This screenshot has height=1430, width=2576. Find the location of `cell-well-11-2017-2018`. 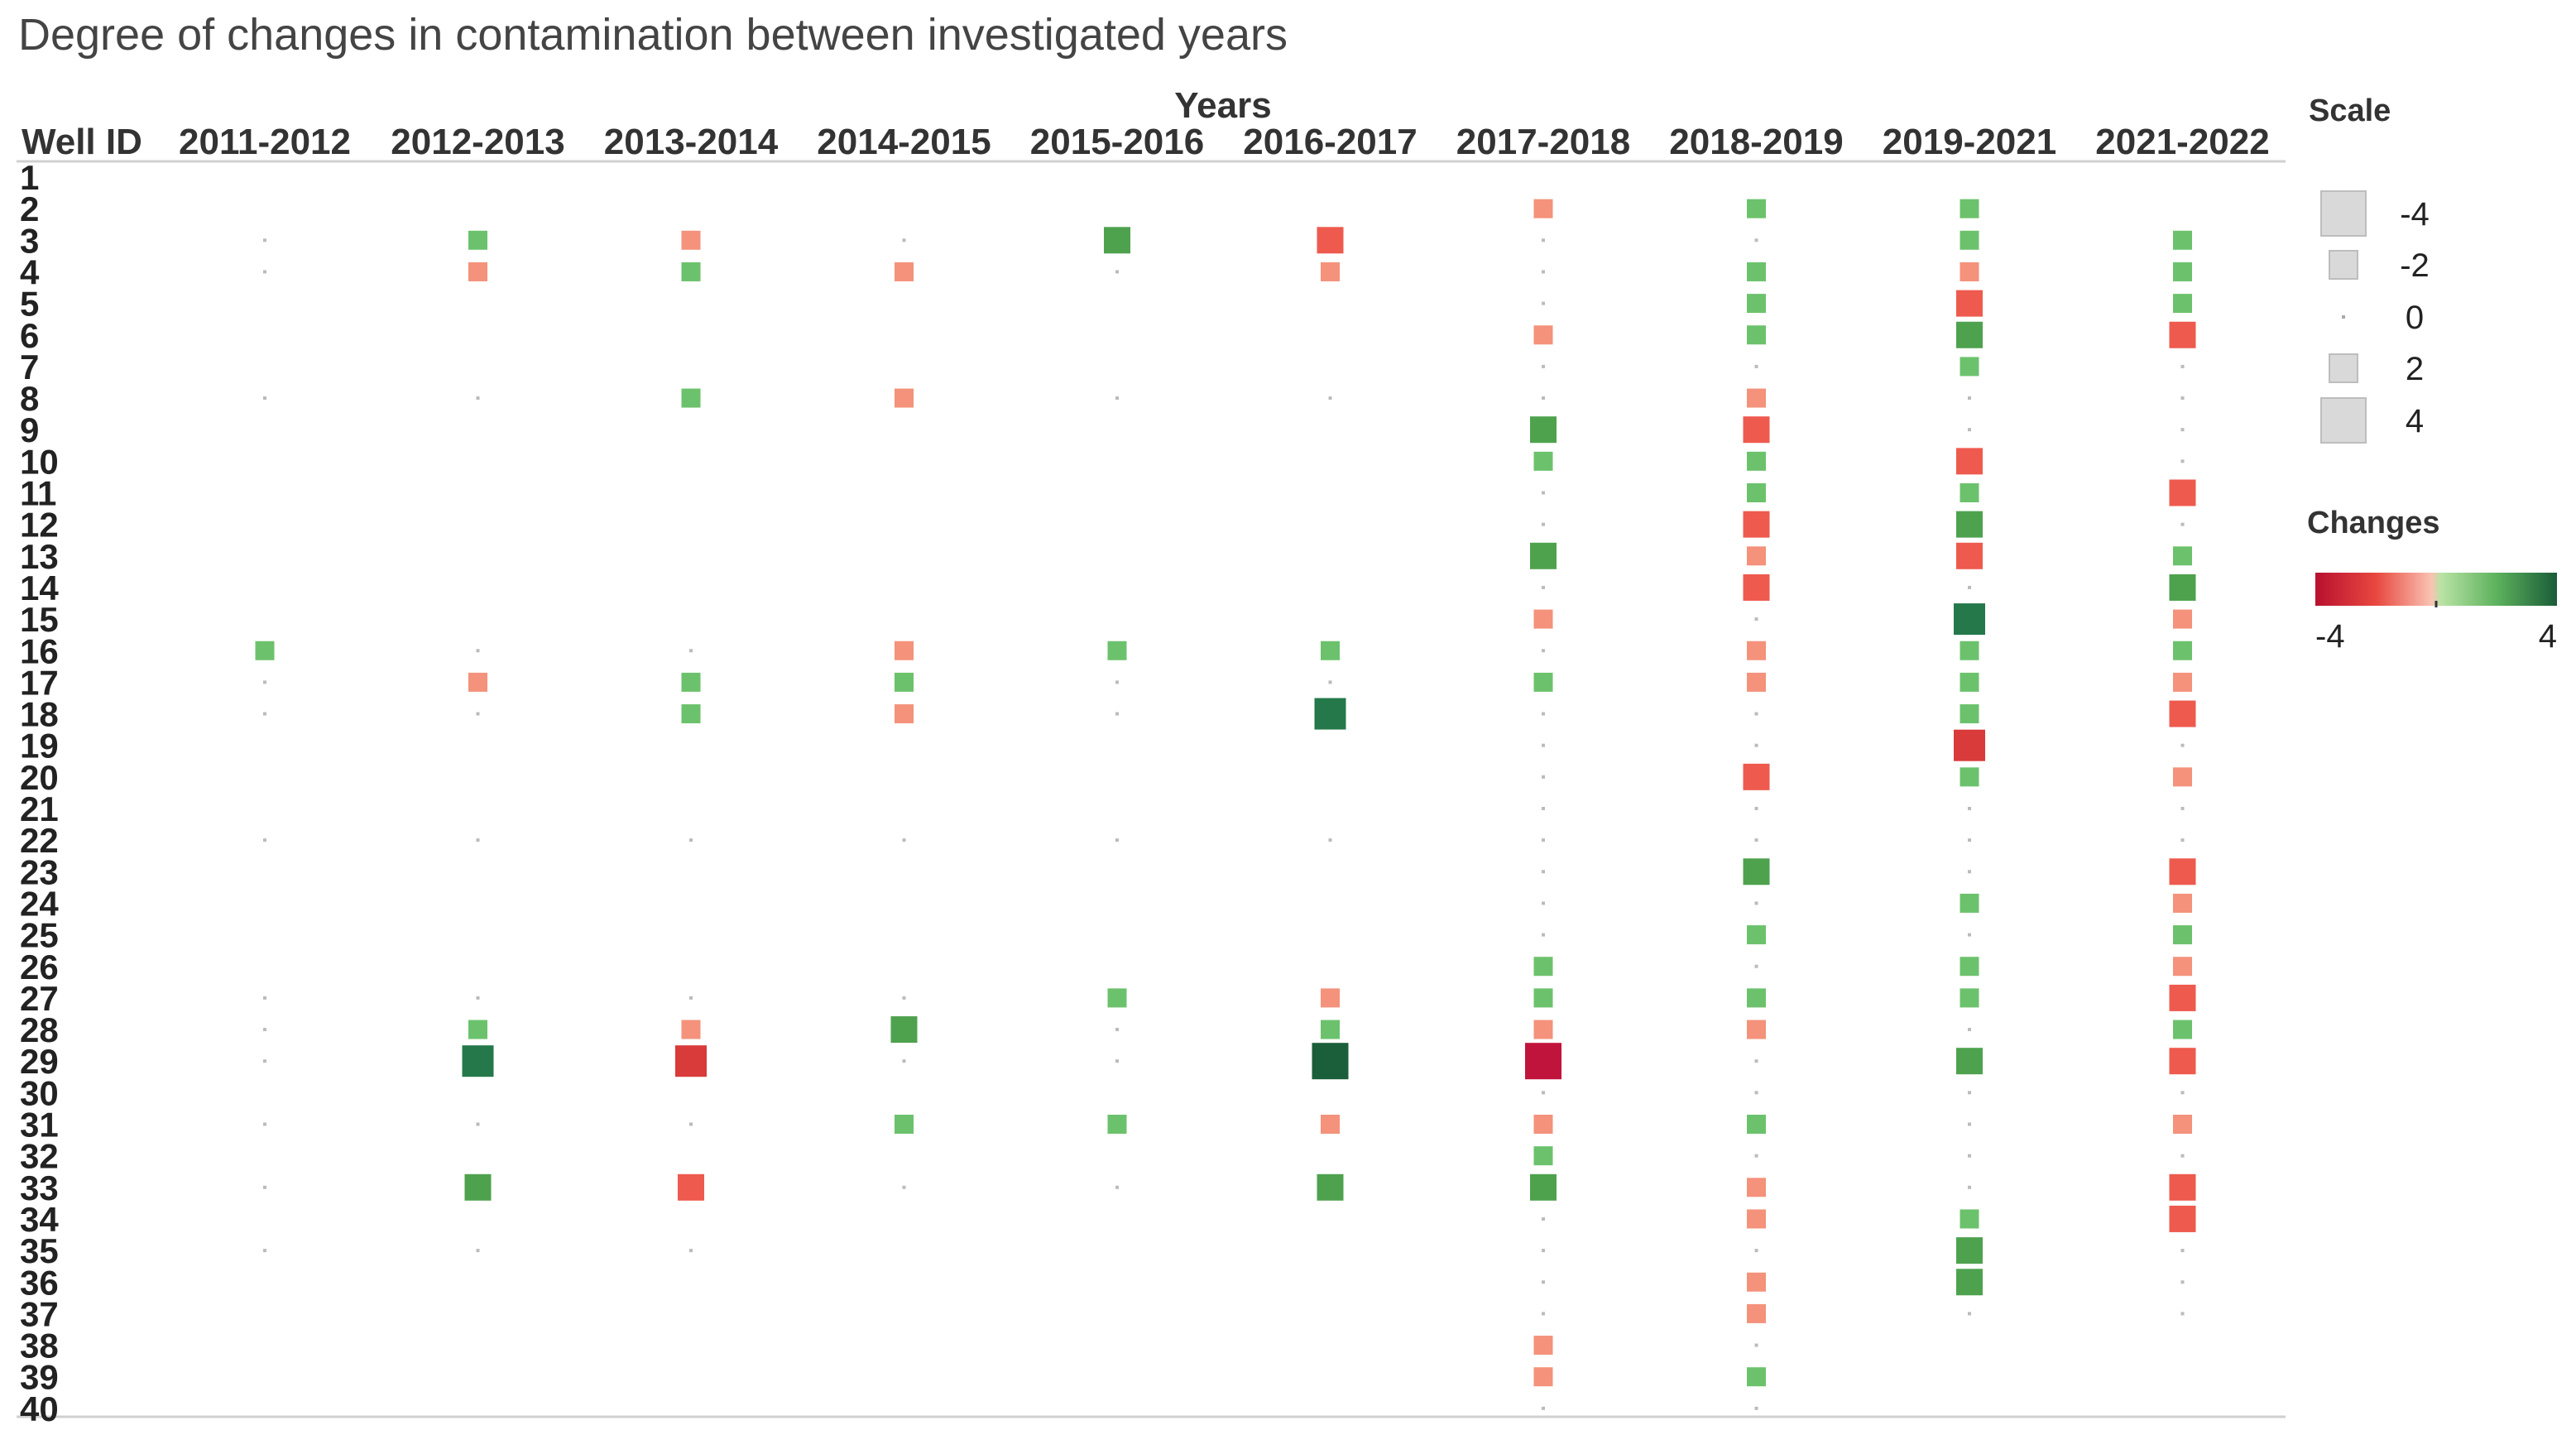

cell-well-11-2017-2018 is located at coordinates (1544, 493).